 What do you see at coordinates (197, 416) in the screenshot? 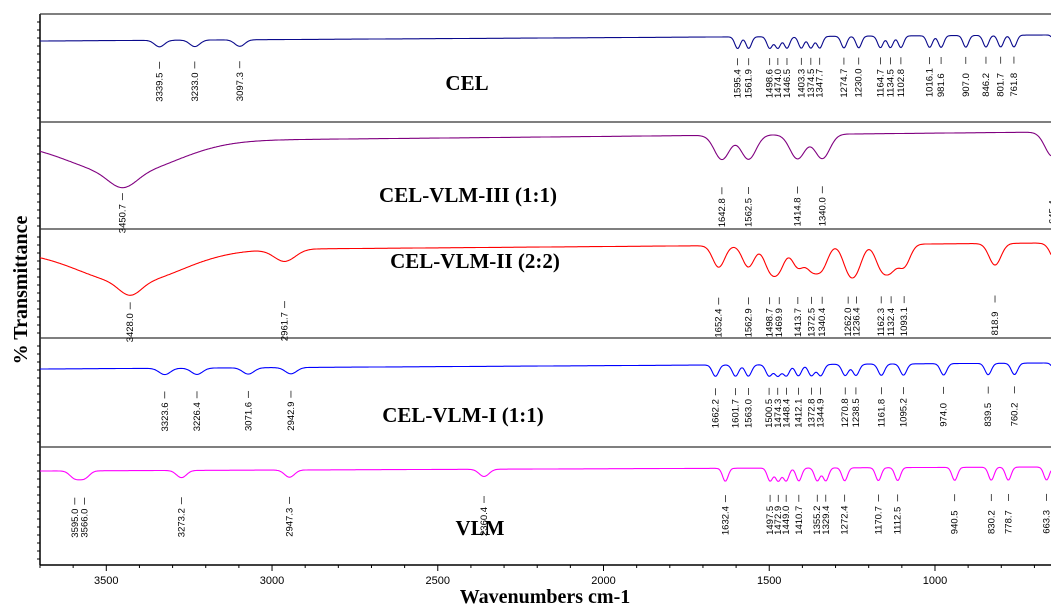
I see `peak-label: 3226.4` at bounding box center [197, 416].